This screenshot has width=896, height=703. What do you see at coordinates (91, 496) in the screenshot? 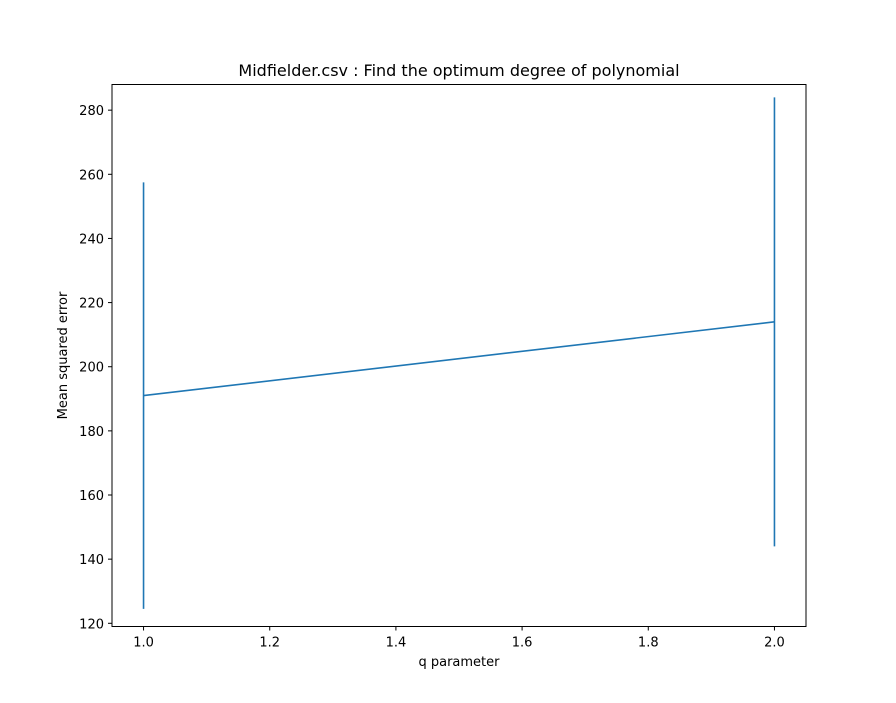
I see `y-tick-label: 160` at bounding box center [91, 496].